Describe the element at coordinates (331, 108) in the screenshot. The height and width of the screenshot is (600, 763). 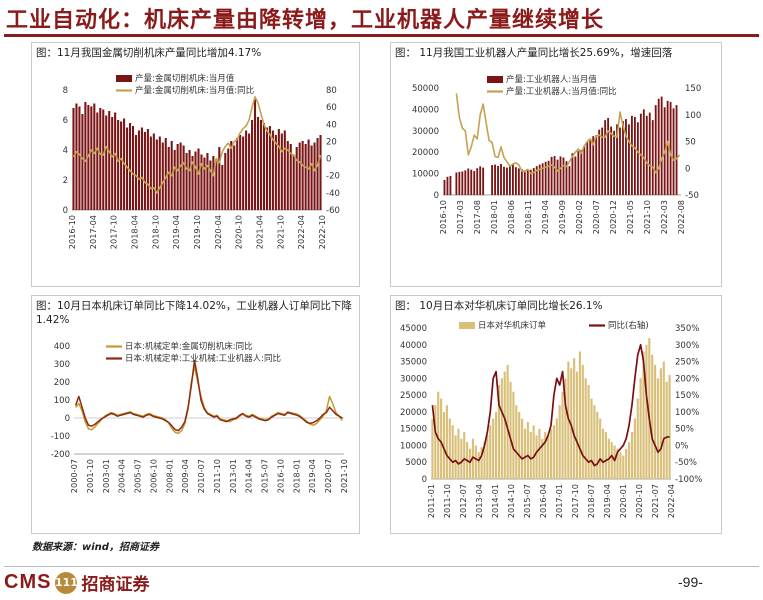
I see `y-right-tick-label: 60` at that location.